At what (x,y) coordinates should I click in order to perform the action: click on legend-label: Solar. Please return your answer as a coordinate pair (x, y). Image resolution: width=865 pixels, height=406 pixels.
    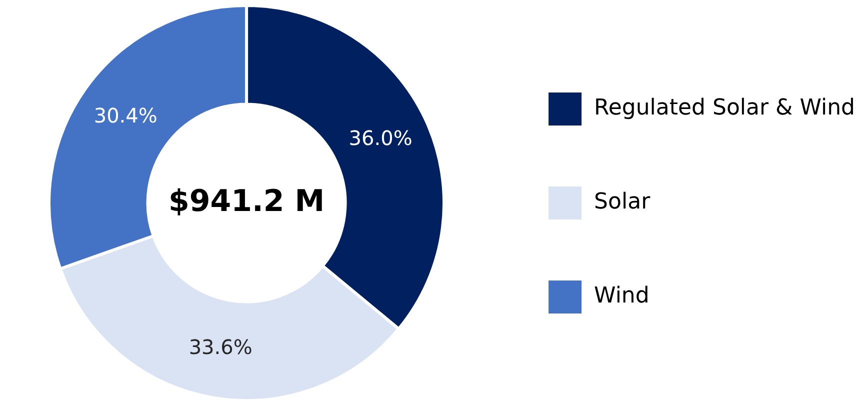
    Looking at the image, I should click on (623, 202).